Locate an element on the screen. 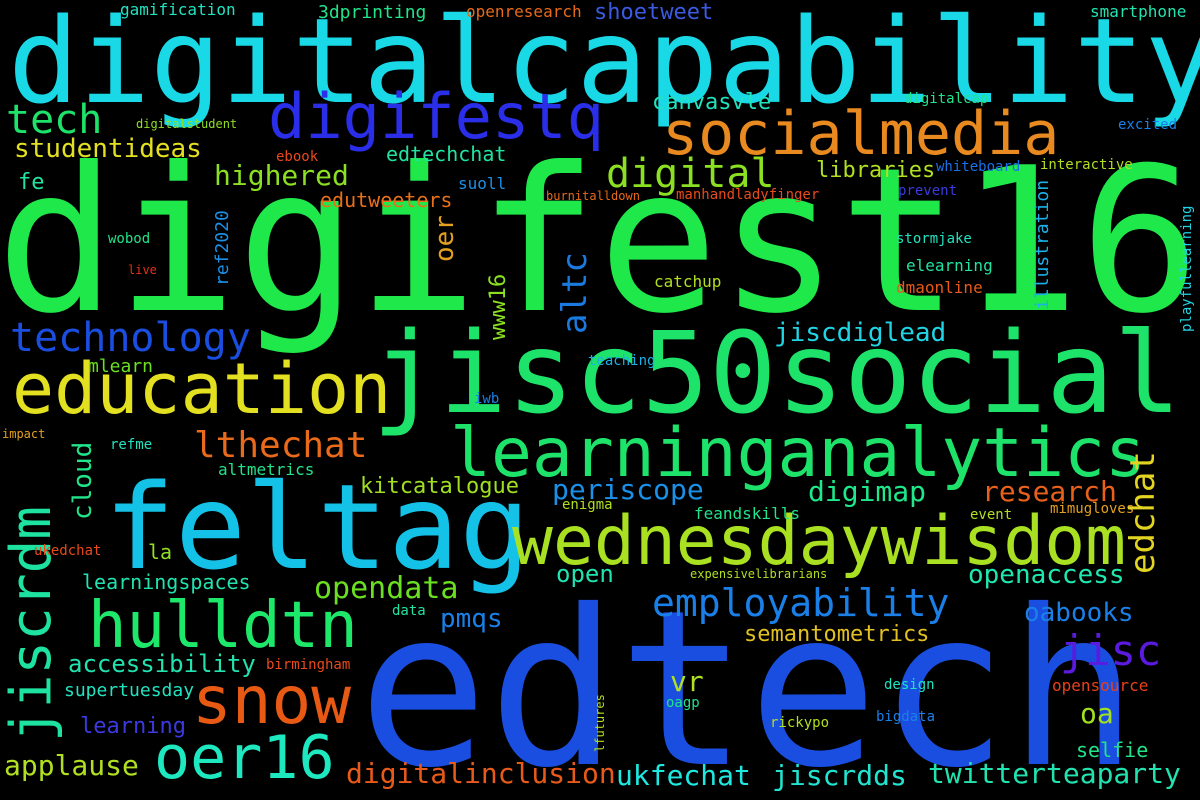 The height and width of the screenshot is (800, 1200). word-wednesdaywisdom: wednesdaywisdom is located at coordinates (819, 541).